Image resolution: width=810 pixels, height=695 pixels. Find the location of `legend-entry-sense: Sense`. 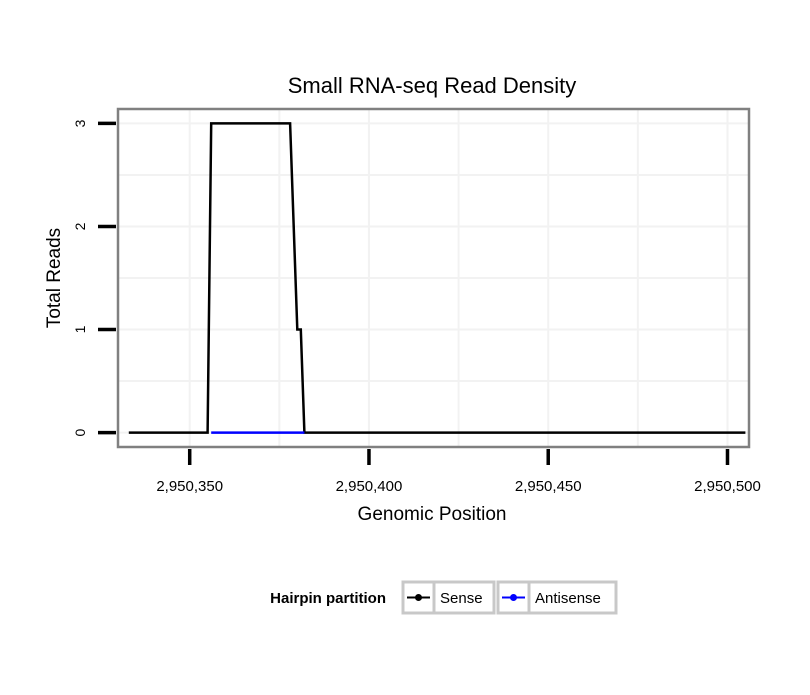

legend-entry-sense: Sense is located at coordinates (448, 597).